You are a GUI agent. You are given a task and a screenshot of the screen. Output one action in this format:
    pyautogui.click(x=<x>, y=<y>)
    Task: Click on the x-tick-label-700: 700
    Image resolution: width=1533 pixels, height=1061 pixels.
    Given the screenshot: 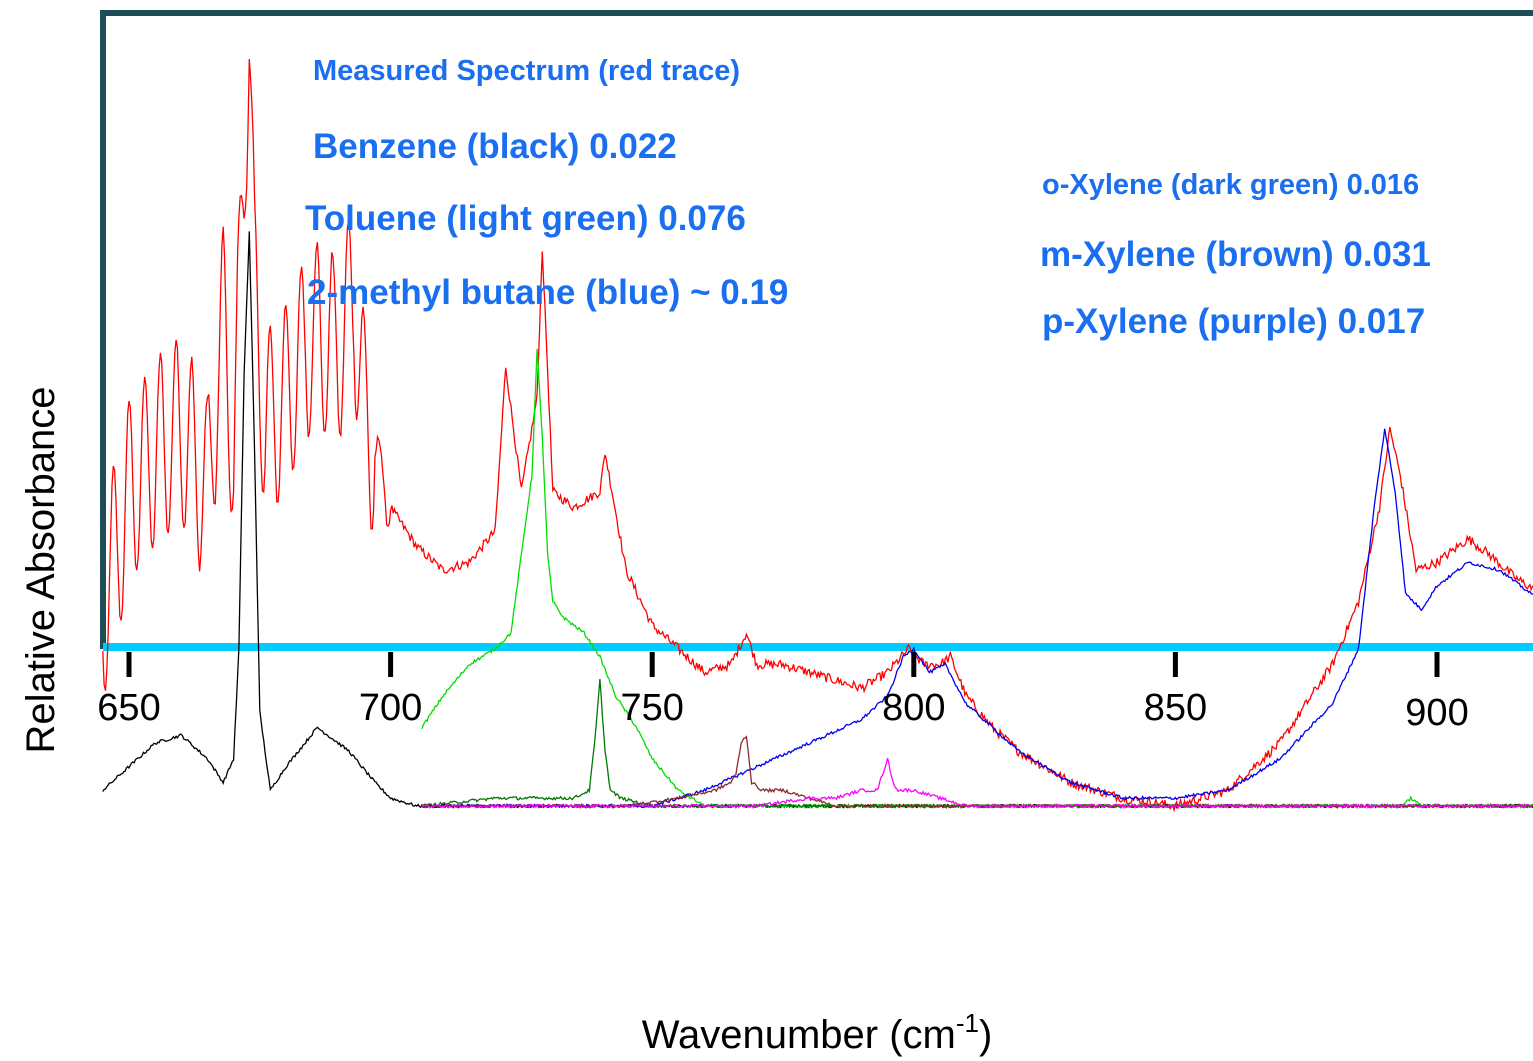 What is the action you would take?
    pyautogui.click(x=390, y=708)
    